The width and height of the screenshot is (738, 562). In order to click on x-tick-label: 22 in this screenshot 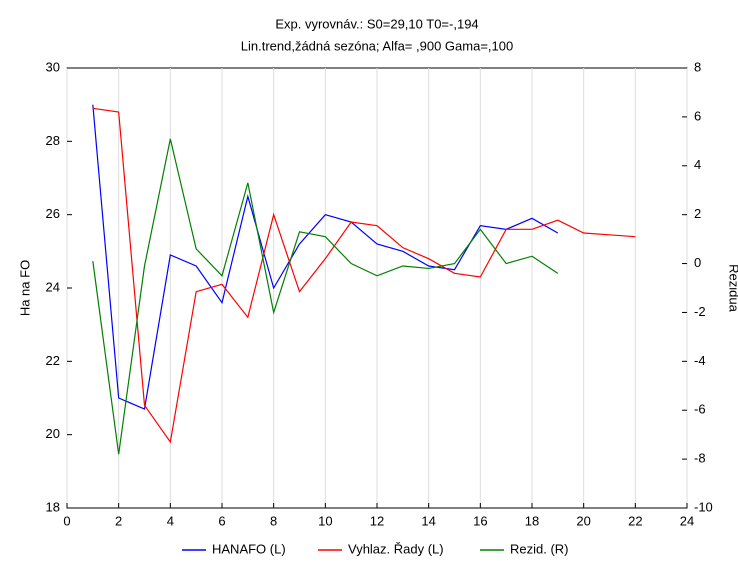, I will do `click(635, 520)`.